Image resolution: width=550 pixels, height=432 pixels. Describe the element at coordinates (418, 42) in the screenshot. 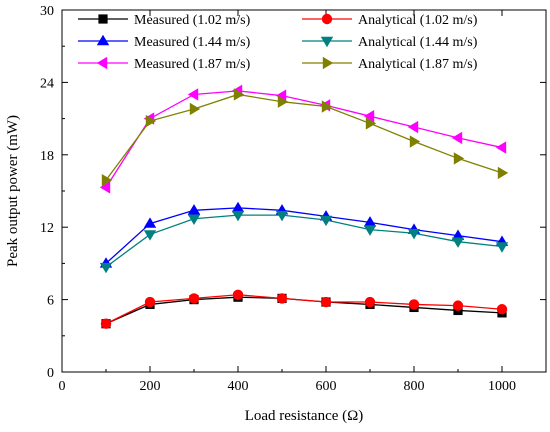

I see `legend-label: Analytical (1.44 m/s)` at that location.